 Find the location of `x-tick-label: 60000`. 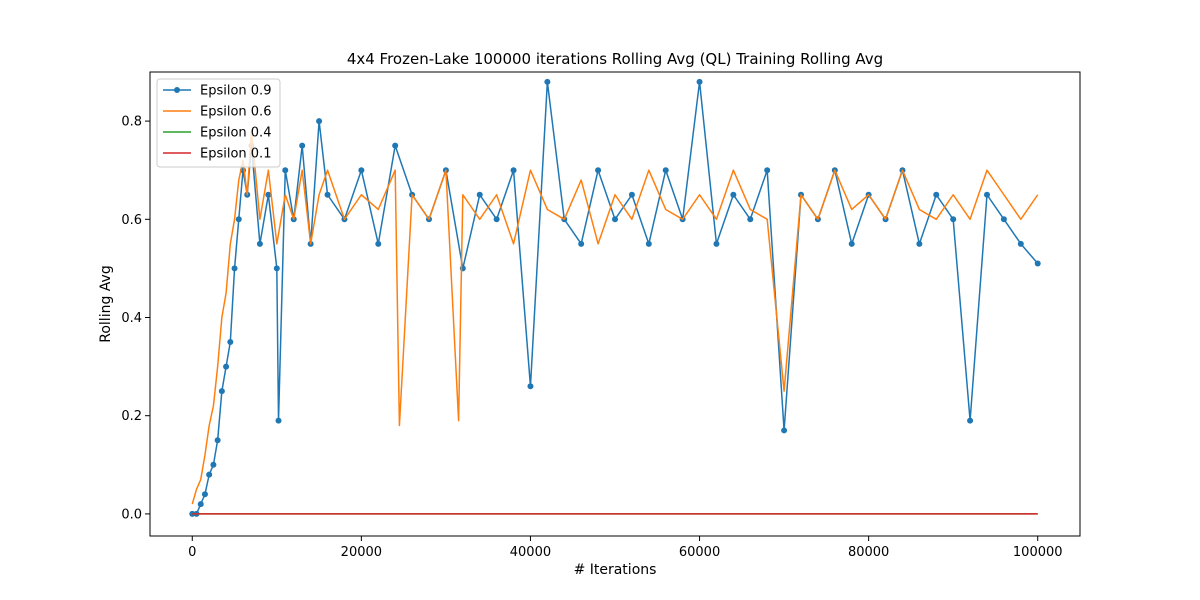

x-tick-label: 60000 is located at coordinates (699, 552).